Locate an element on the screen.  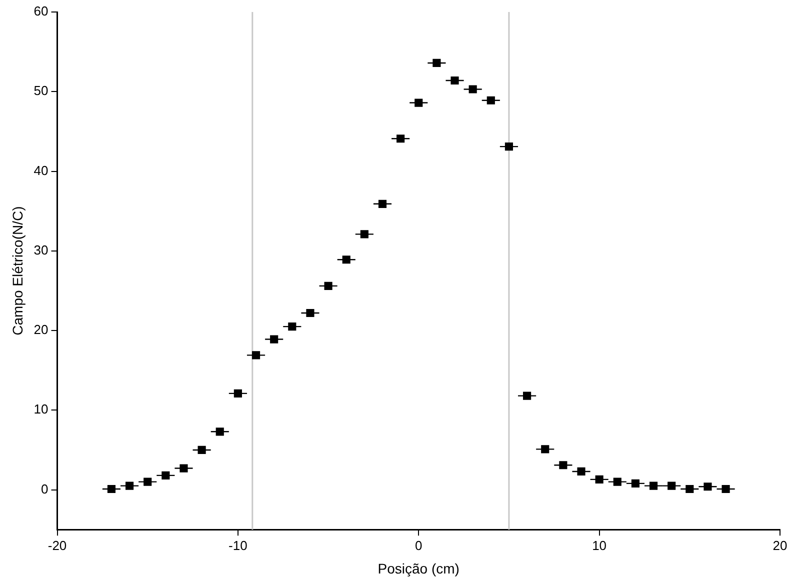
x-tick-label: 10 is located at coordinates (599, 545).